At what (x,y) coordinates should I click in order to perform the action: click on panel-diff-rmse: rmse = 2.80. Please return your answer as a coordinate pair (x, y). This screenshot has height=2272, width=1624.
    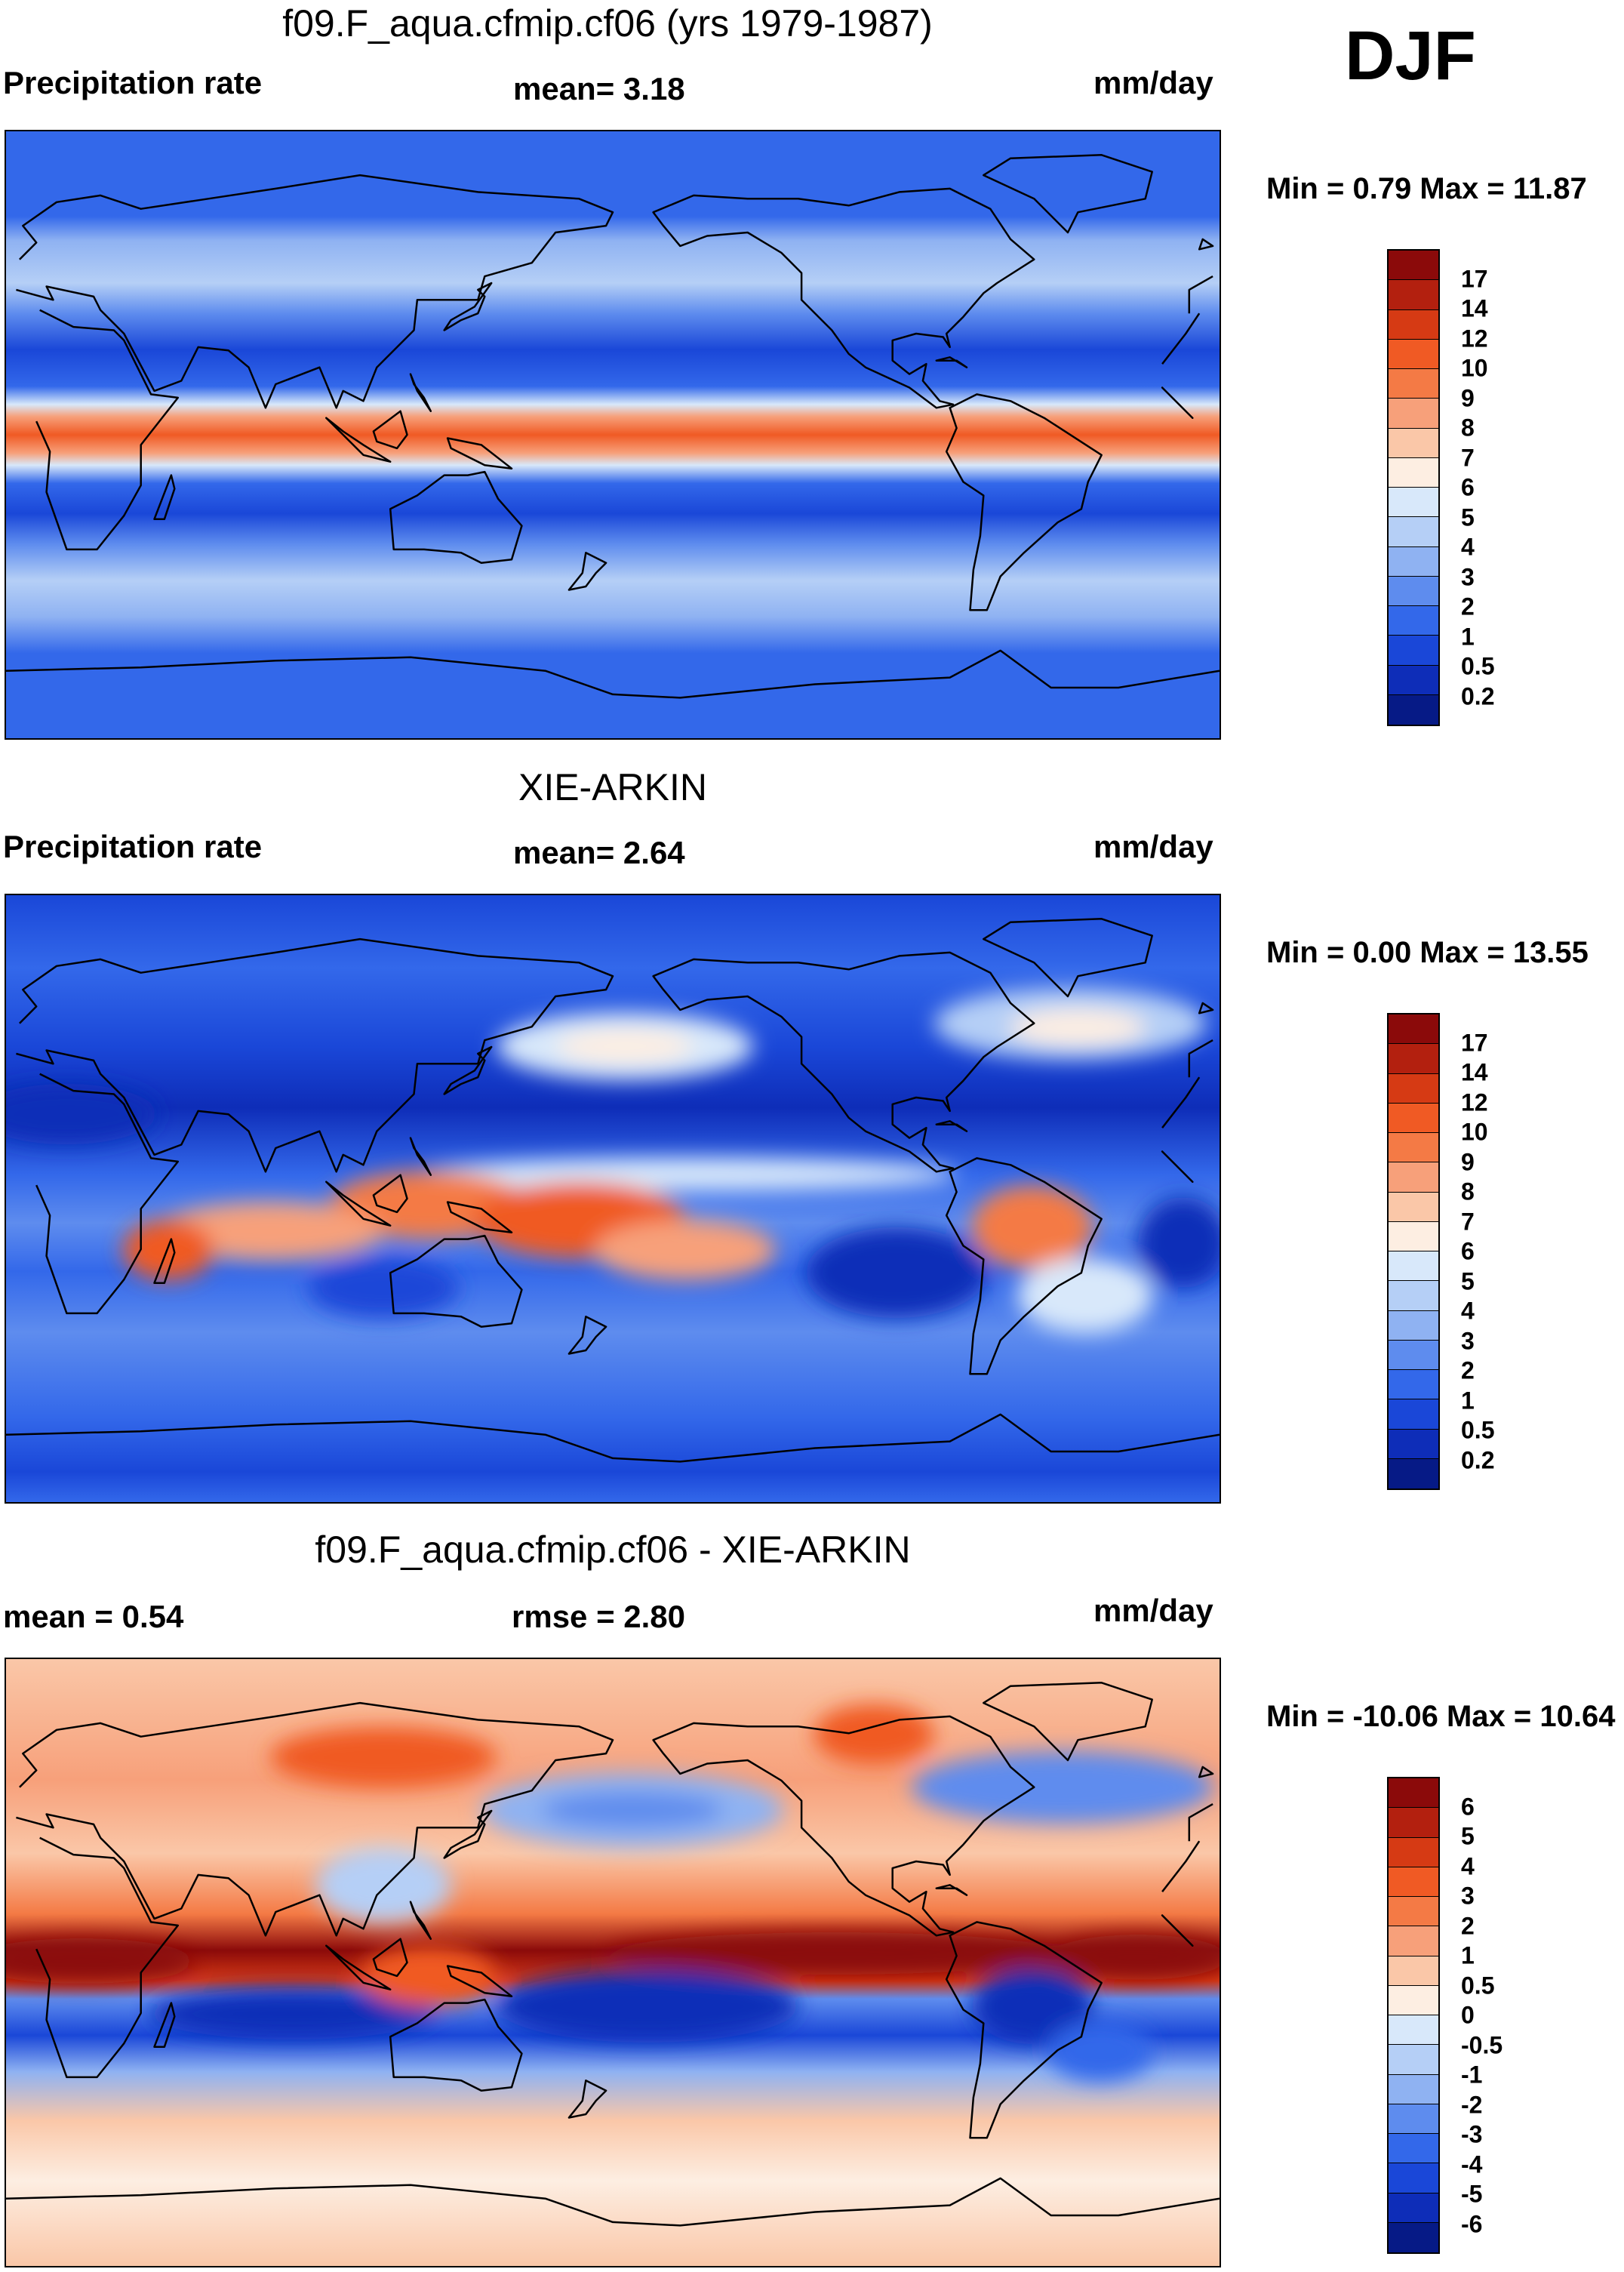
    Looking at the image, I should click on (599, 1616).